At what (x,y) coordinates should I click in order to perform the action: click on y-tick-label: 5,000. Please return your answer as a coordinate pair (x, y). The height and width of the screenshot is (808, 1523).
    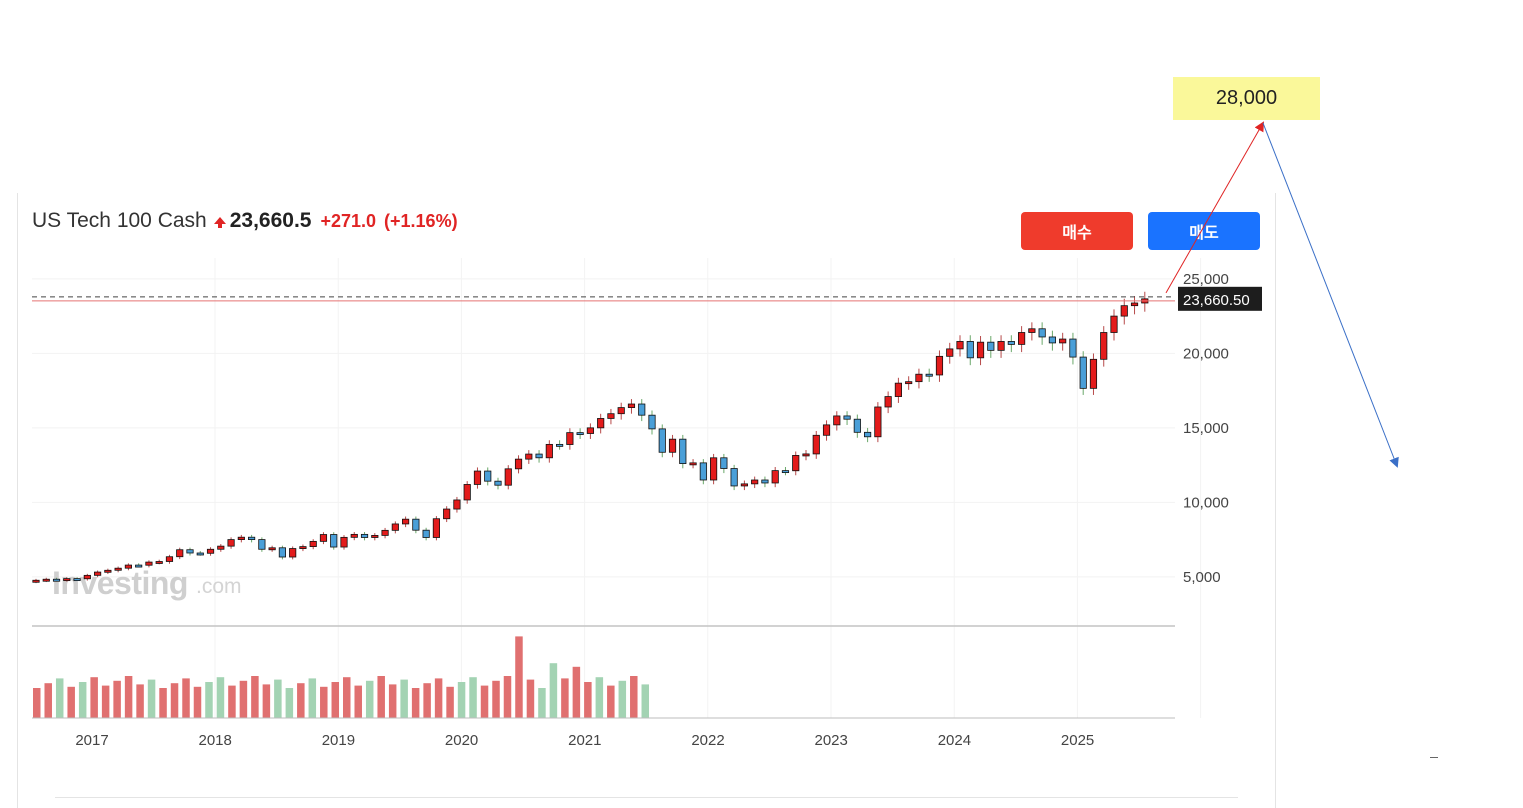
    Looking at the image, I should click on (1202, 577).